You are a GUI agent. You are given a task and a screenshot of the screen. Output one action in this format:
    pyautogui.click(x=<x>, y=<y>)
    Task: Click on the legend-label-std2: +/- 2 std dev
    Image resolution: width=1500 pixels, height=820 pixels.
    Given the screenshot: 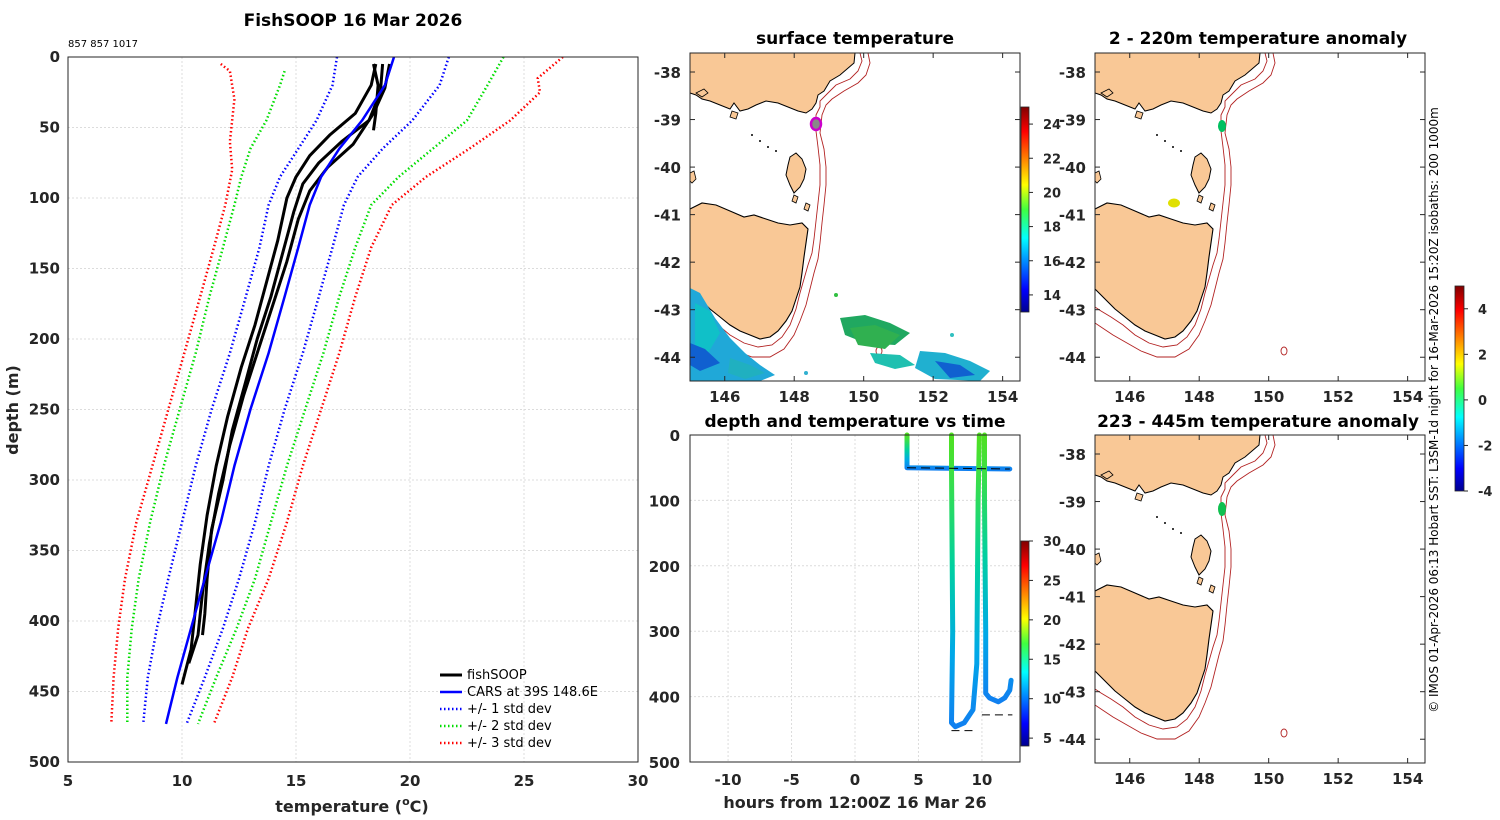 What is the action you would take?
    pyautogui.click(x=509, y=726)
    